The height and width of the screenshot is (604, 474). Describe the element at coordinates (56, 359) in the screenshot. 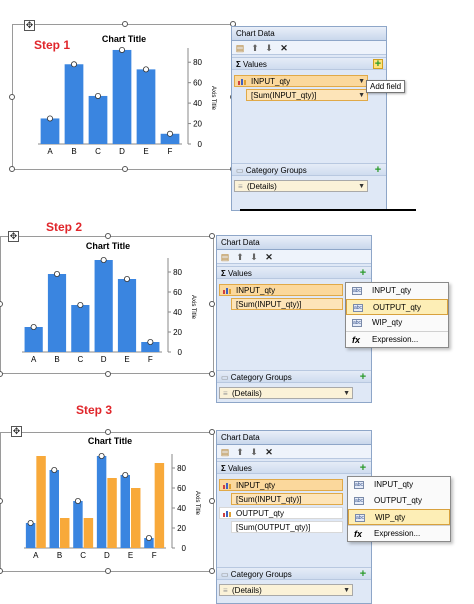

I see `x-tick-label: B` at that location.